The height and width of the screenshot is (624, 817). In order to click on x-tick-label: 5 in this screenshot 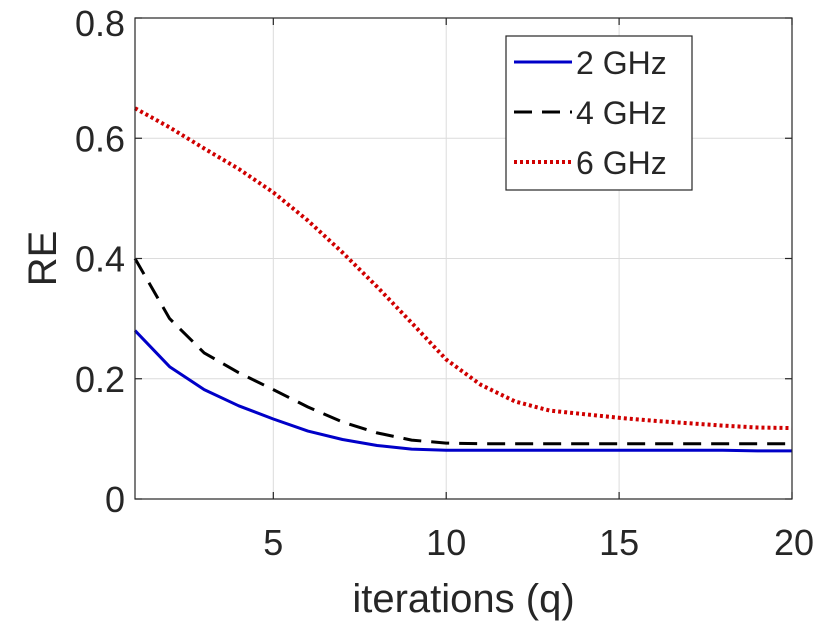, I will do `click(273, 542)`.